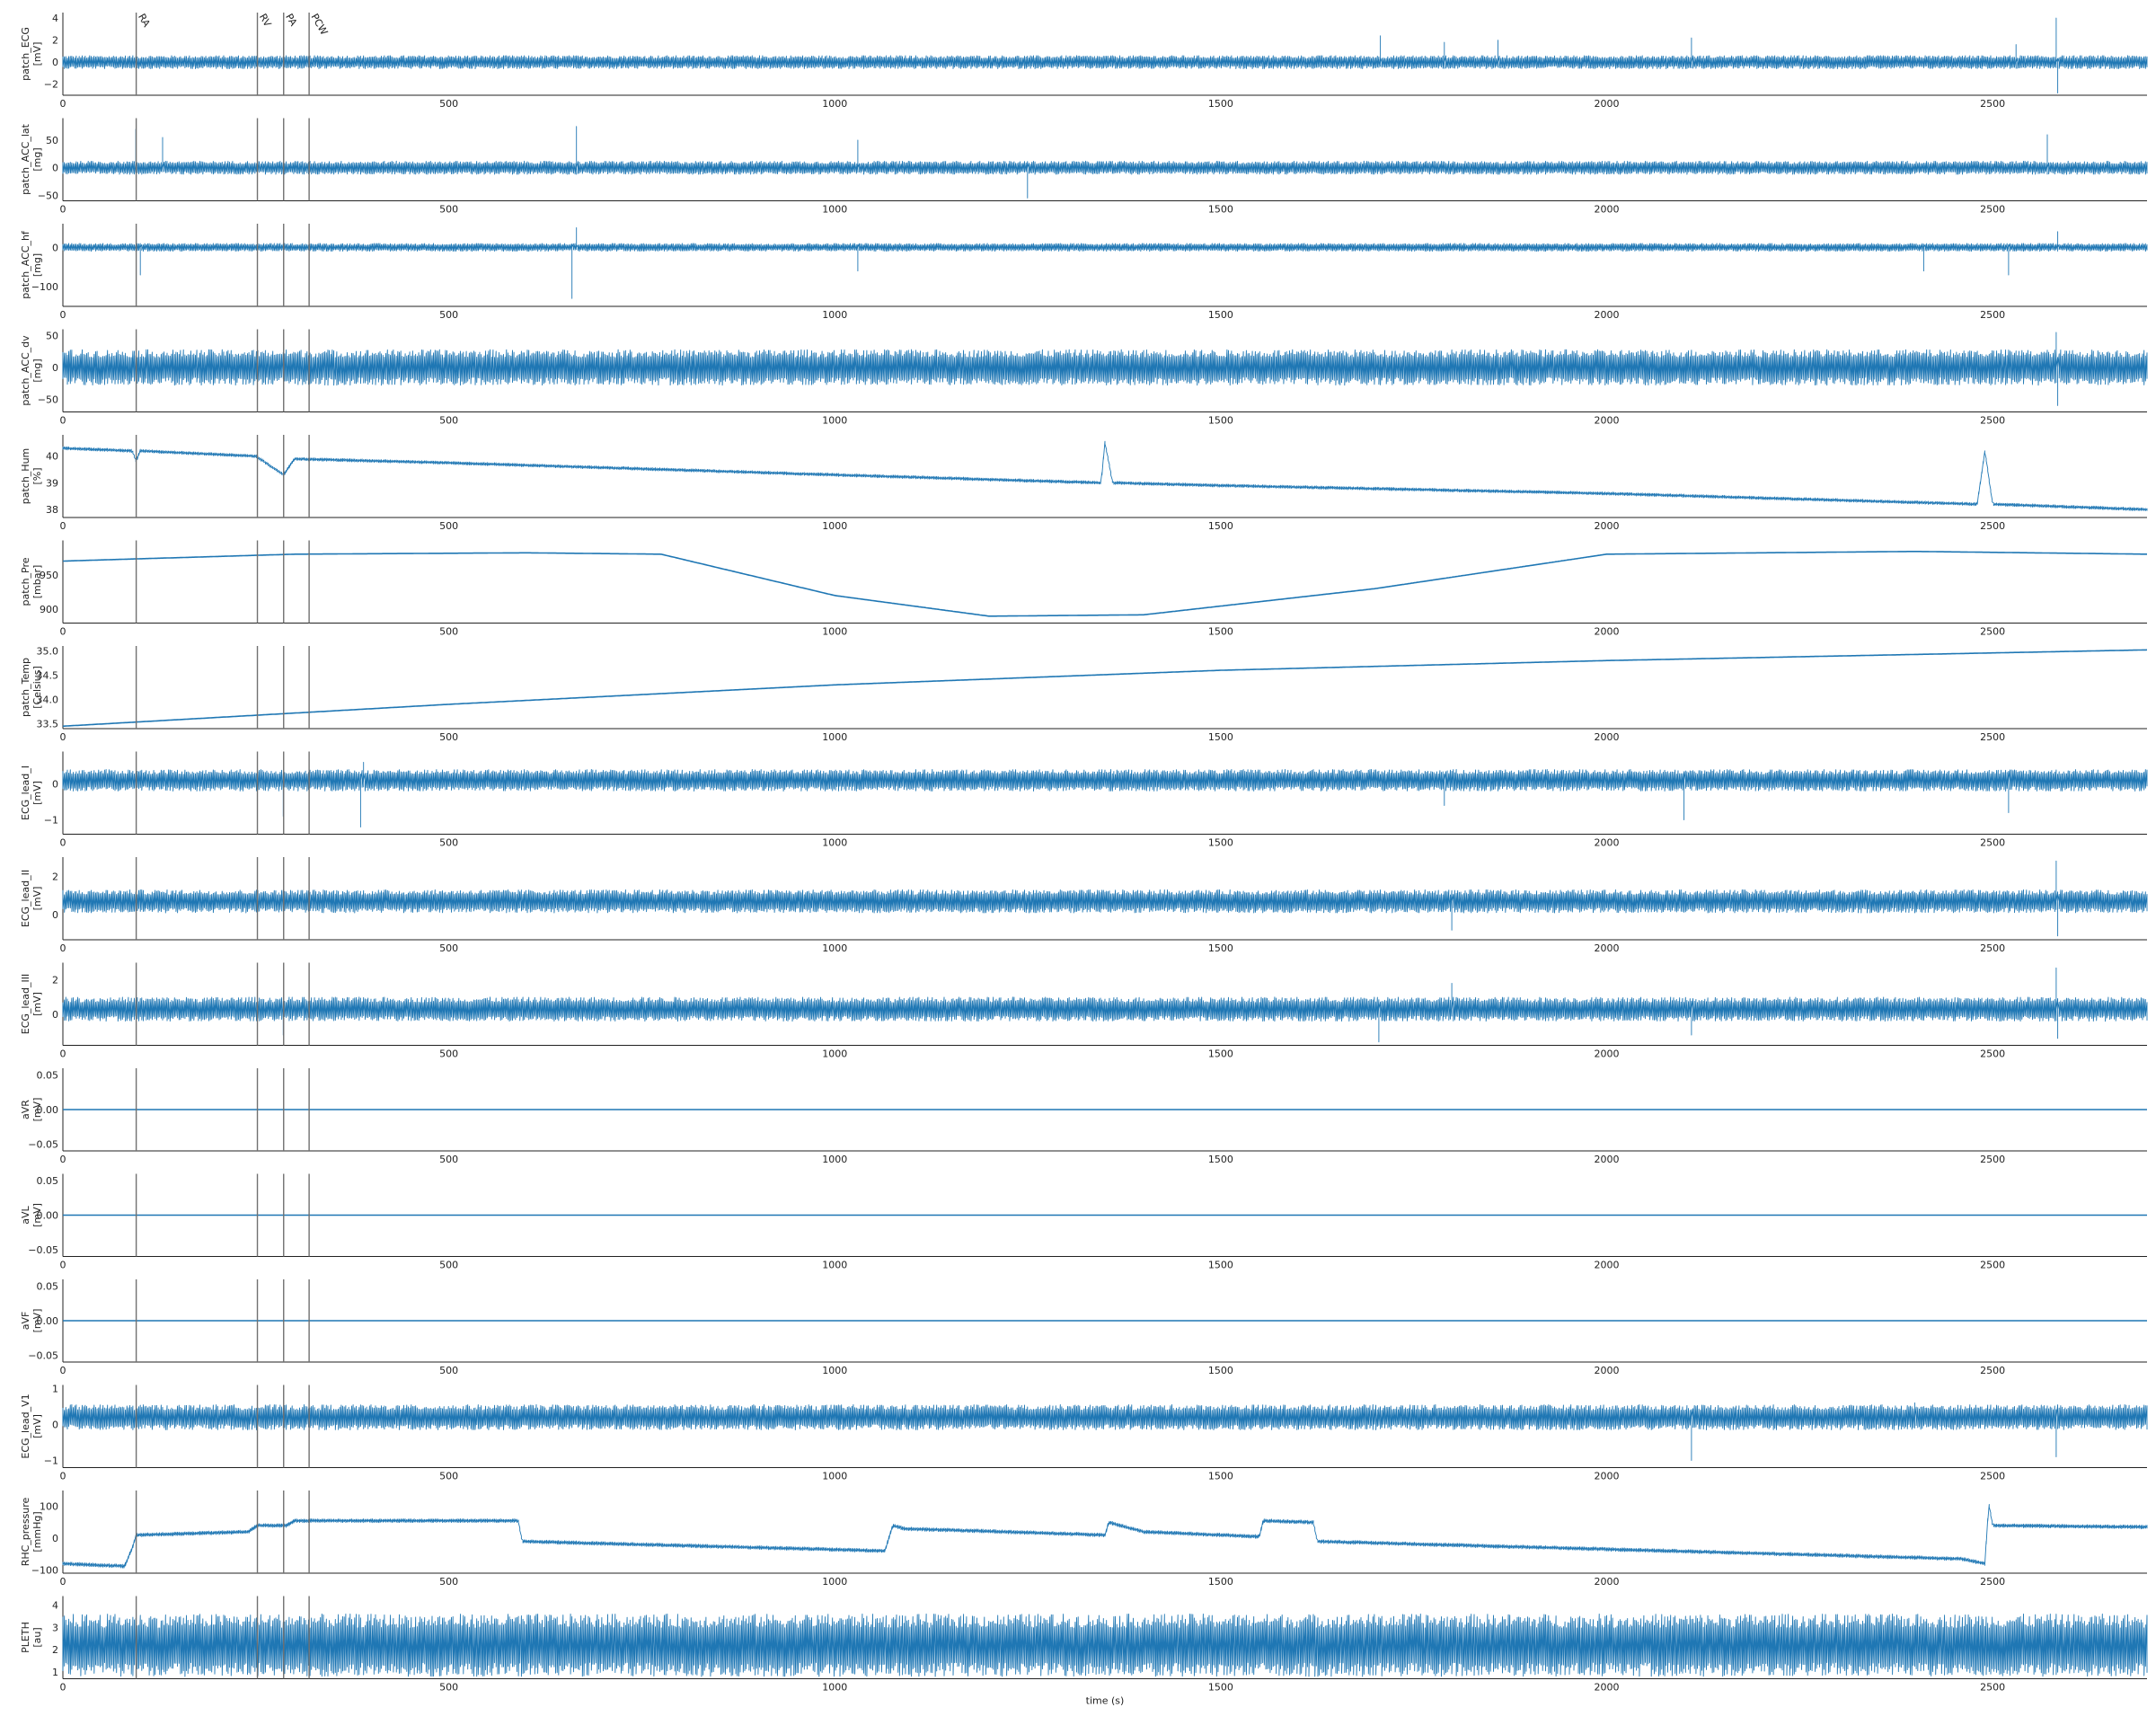 Image resolution: width=2156 pixels, height=1725 pixels. What do you see at coordinates (25, 1109) in the screenshot?
I see `series-name: aVR` at bounding box center [25, 1109].